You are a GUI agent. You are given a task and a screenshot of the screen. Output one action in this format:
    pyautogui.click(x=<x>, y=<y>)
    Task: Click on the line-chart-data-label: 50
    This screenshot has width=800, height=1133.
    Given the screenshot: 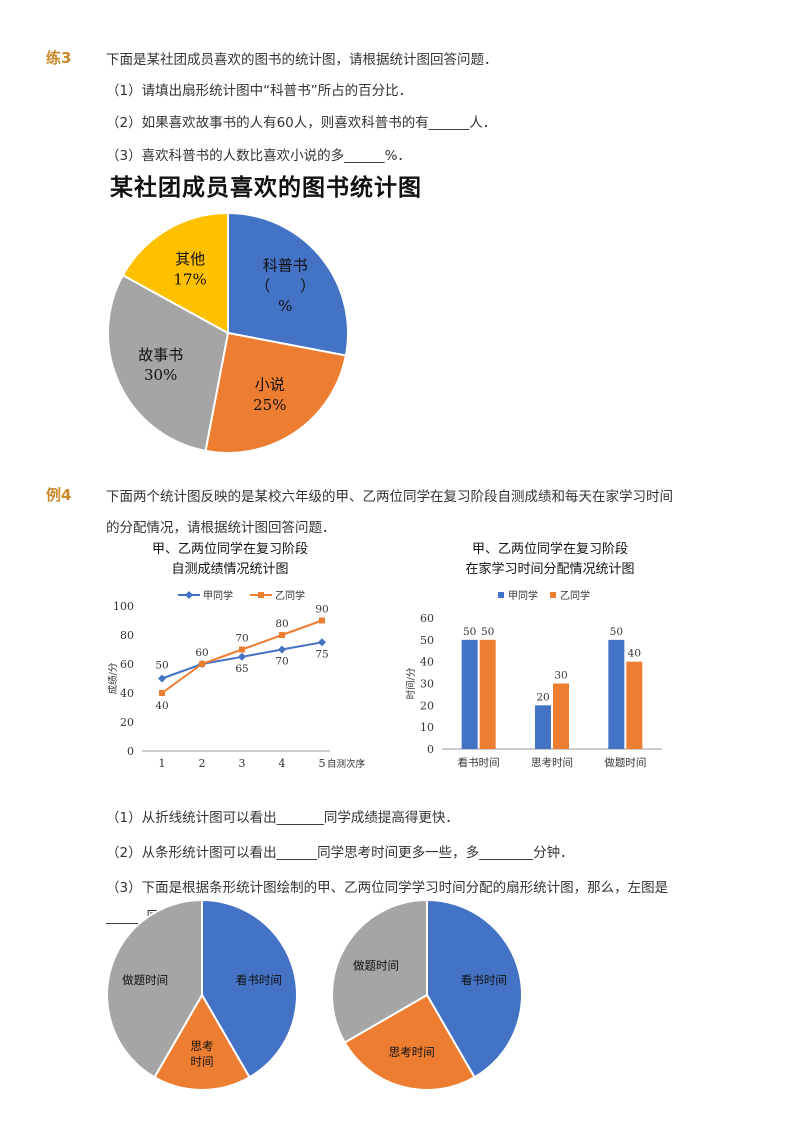 What is the action you would take?
    pyautogui.click(x=161, y=666)
    